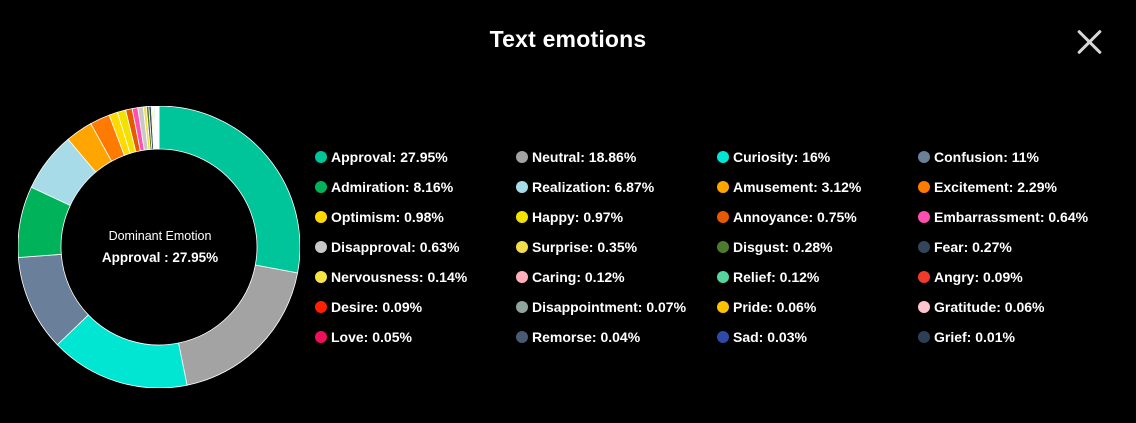 This screenshot has width=1136, height=423. Describe the element at coordinates (782, 157) in the screenshot. I see `legend-label: Curiosity: 16%` at that location.